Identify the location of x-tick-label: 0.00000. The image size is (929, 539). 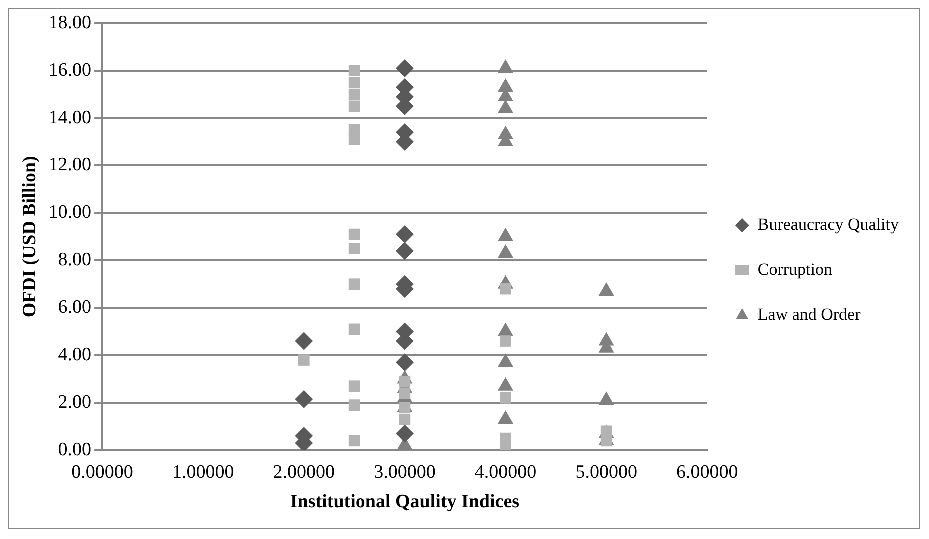
(103, 472).